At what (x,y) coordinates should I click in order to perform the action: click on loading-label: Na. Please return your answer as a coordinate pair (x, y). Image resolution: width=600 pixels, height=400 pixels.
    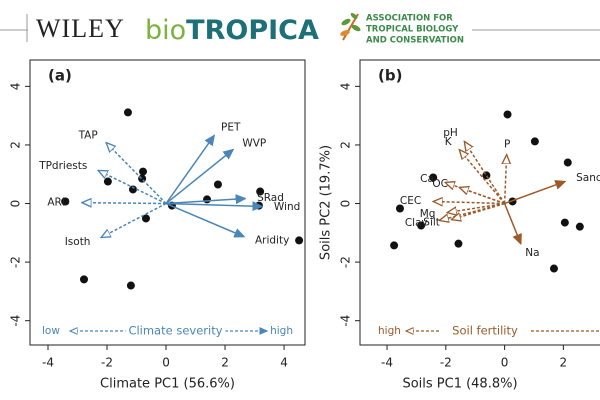
    Looking at the image, I should click on (532, 253).